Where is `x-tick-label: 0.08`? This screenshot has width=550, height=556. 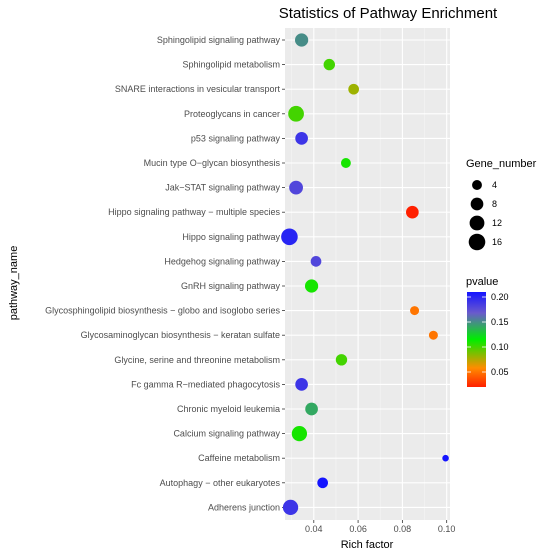 x-tick-label: 0.08 is located at coordinates (403, 529).